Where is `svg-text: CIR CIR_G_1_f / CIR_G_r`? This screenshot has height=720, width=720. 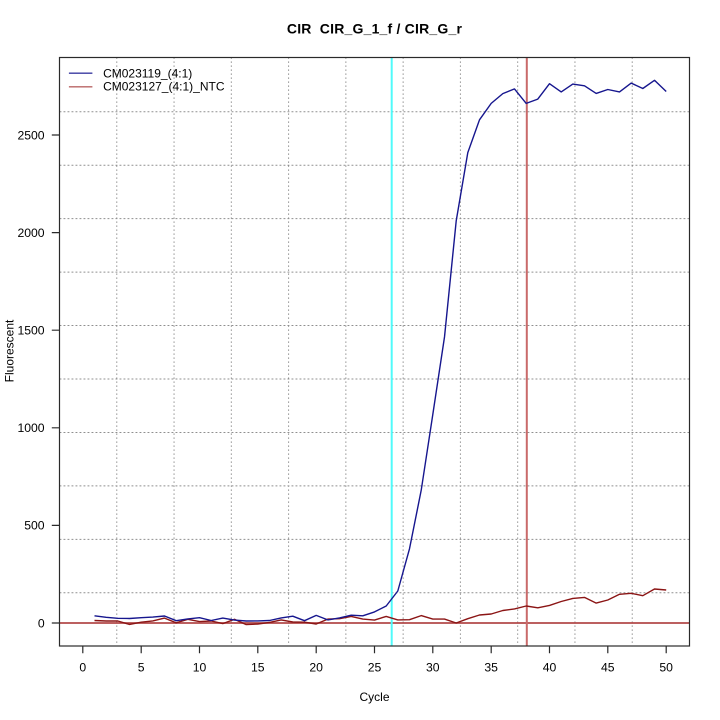 svg-text: CIR CIR_G_1_f / CIR_G_r is located at coordinates (375, 29).